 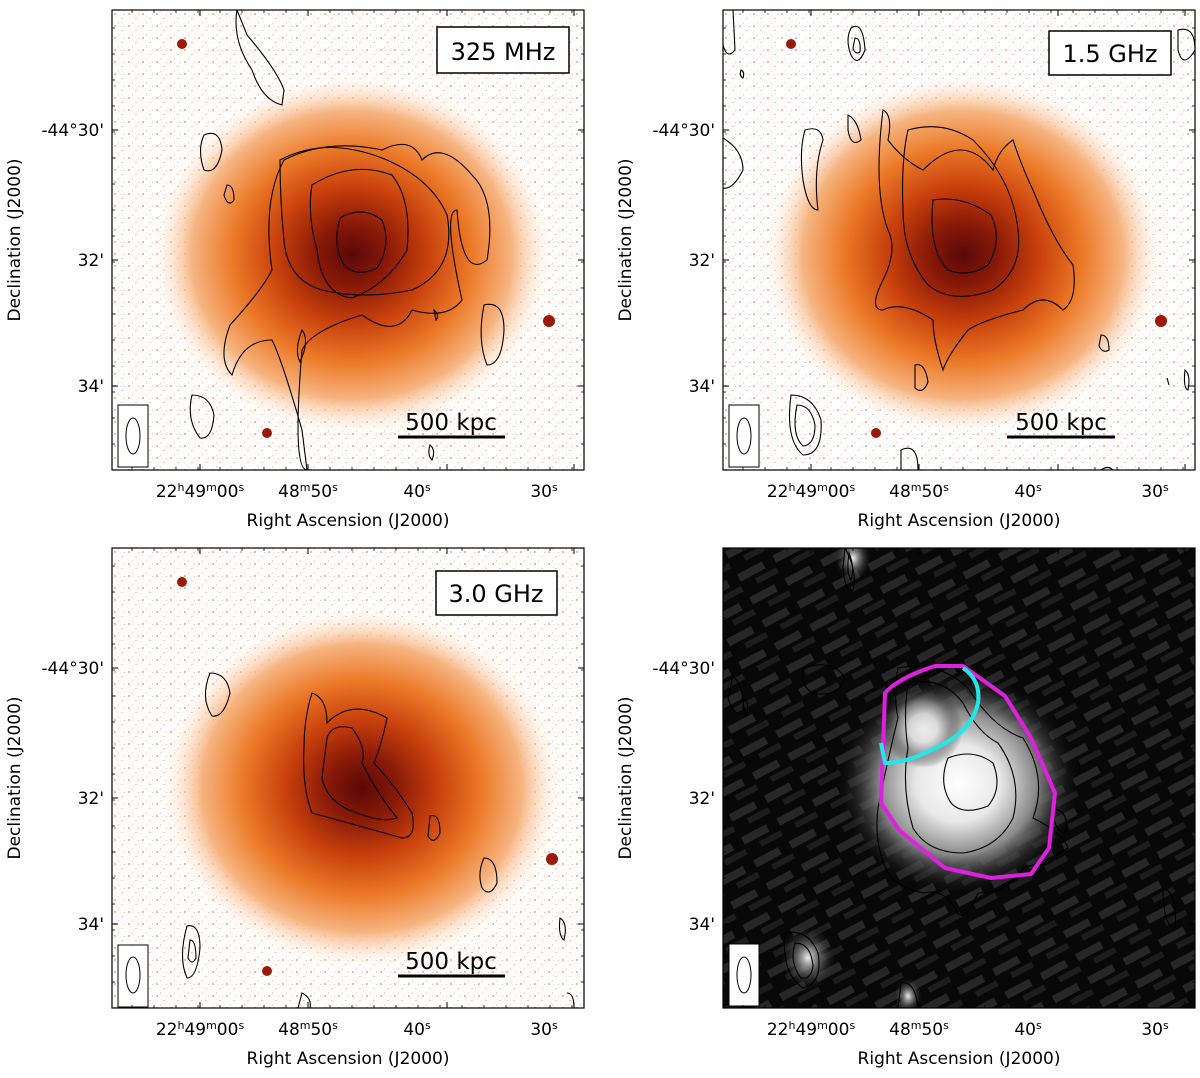 I want to click on freq-label: 3.0 GHz, so click(x=495, y=594).